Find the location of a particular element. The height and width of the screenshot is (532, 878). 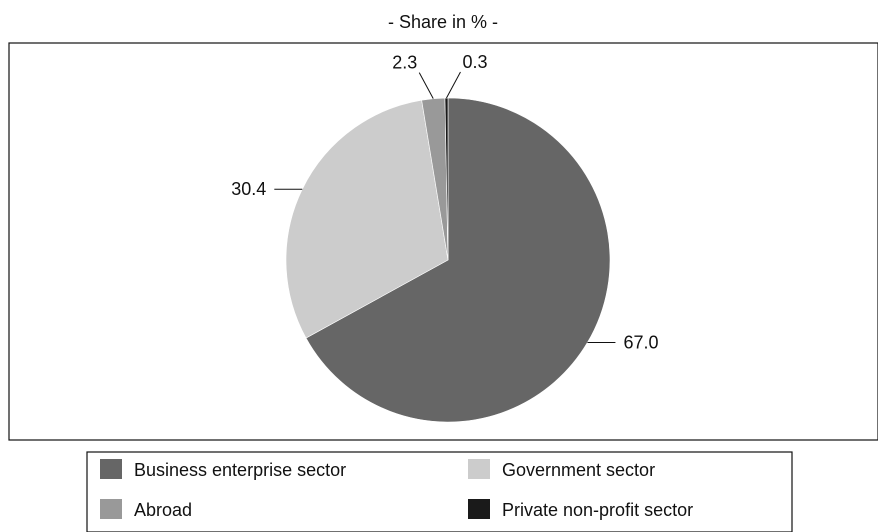

legend-swatch-abroad is located at coordinates (111, 509).